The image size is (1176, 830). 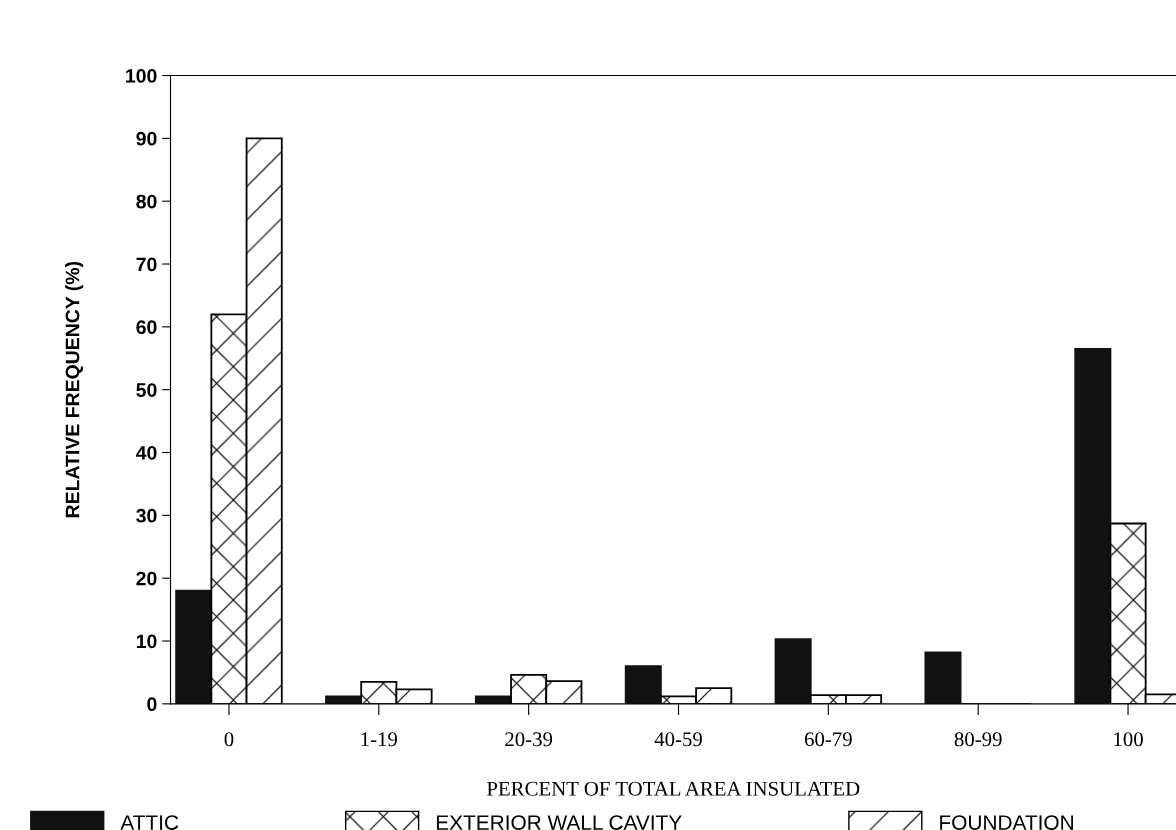 I want to click on x-tick-label: 20-39, so click(x=529, y=739).